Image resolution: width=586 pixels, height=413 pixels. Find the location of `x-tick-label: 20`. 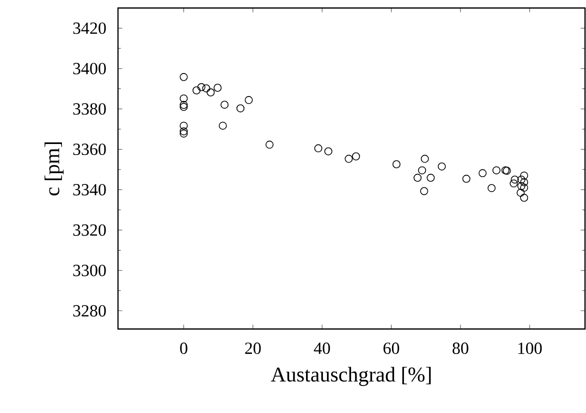

x-tick-label: 20 is located at coordinates (253, 348).